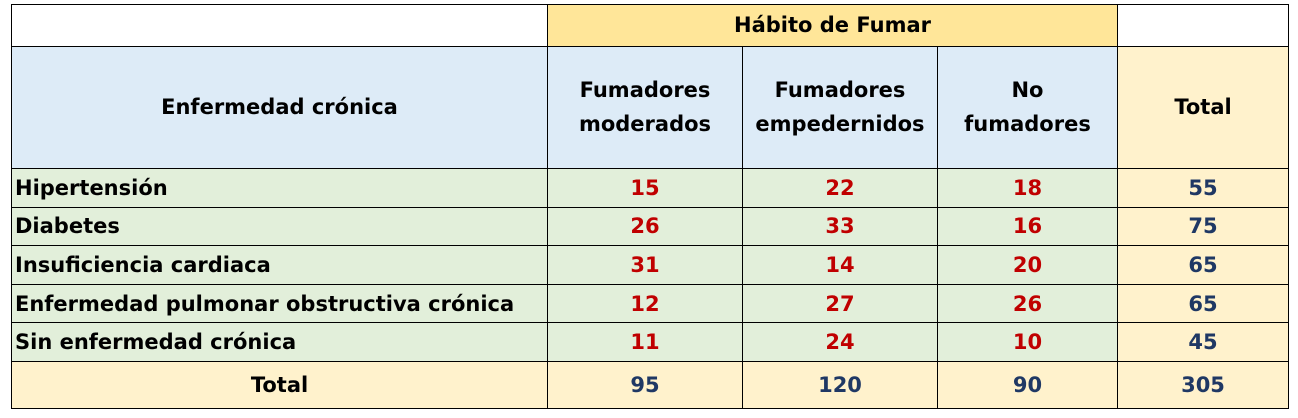 The width and height of the screenshot is (1298, 418). I want to click on table-cell: 20, so click(1027, 265).